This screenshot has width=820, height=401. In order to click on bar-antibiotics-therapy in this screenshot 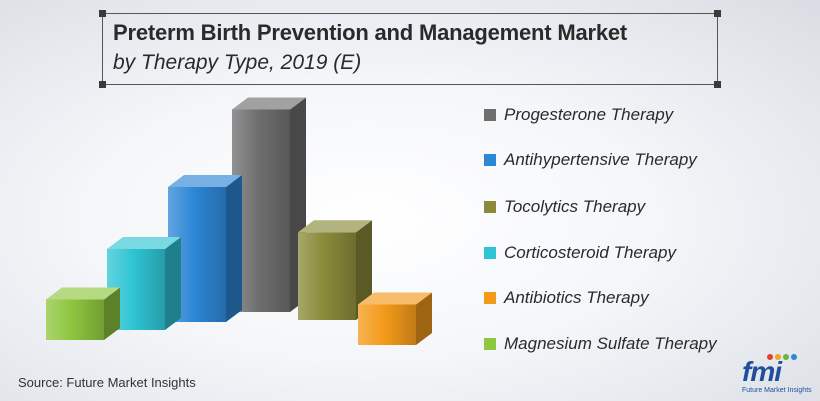, I will do `click(395, 318)`.